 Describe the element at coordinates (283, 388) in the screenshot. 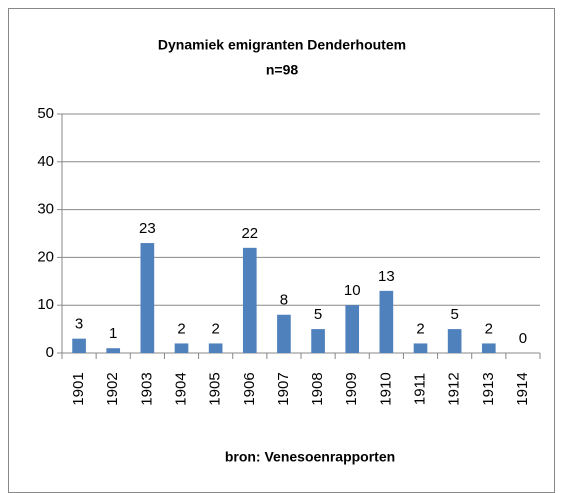

I see `x-tick-label: 1907` at that location.